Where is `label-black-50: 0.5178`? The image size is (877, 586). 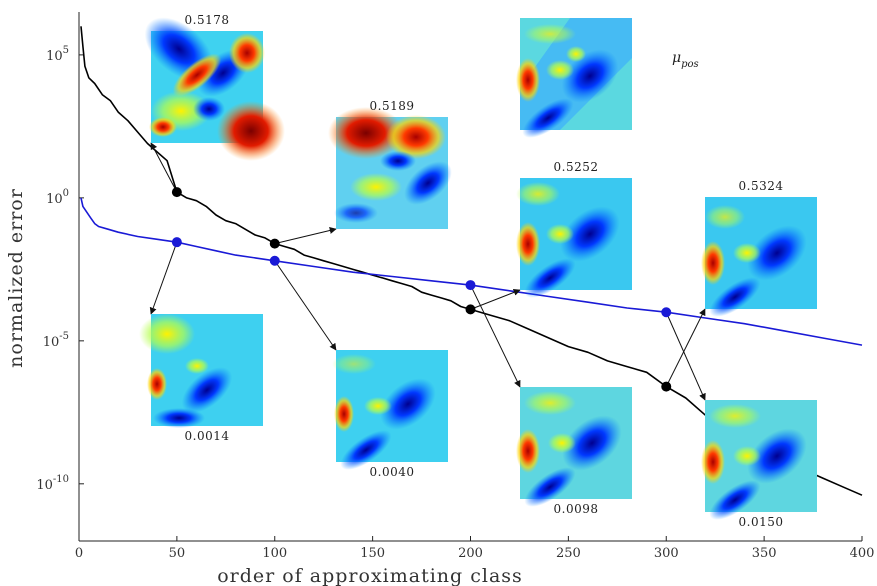
label-black-50: 0.5178 is located at coordinates (207, 20).